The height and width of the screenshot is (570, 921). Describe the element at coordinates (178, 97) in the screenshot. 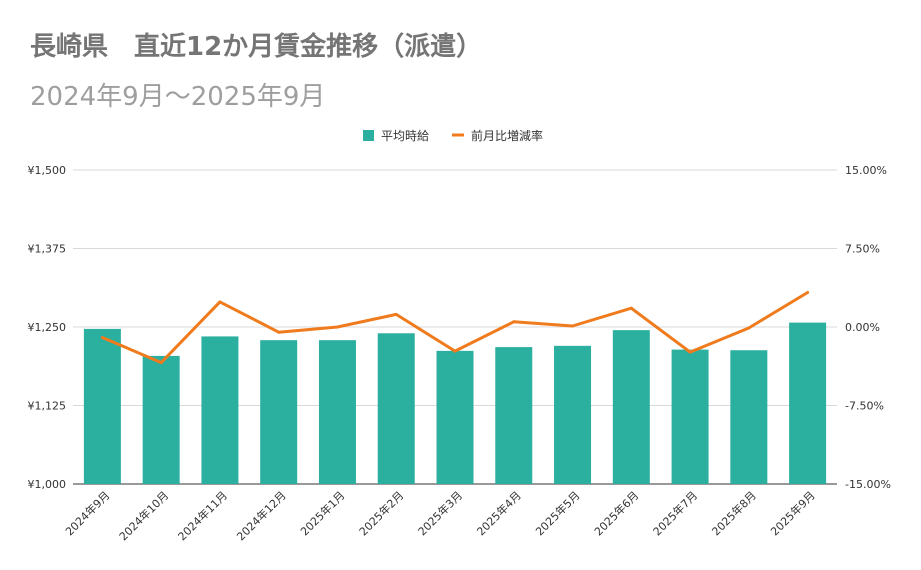

I see `chart-subtitle: 2024年9月～2025年9月` at that location.